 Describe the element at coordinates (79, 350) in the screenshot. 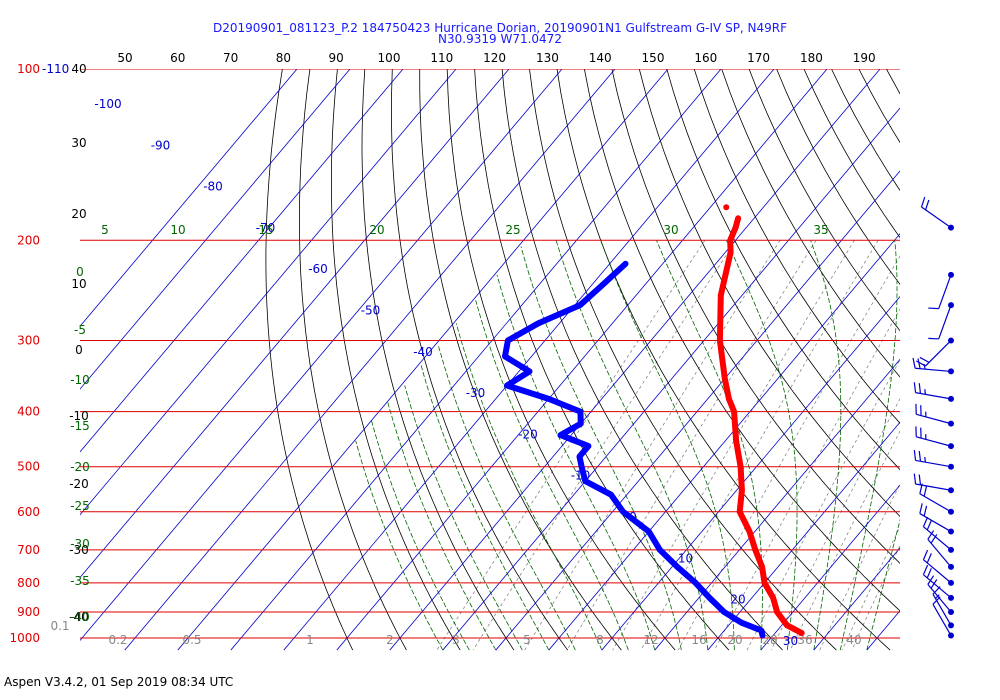

I see `dry-adiabat-label: 0` at that location.